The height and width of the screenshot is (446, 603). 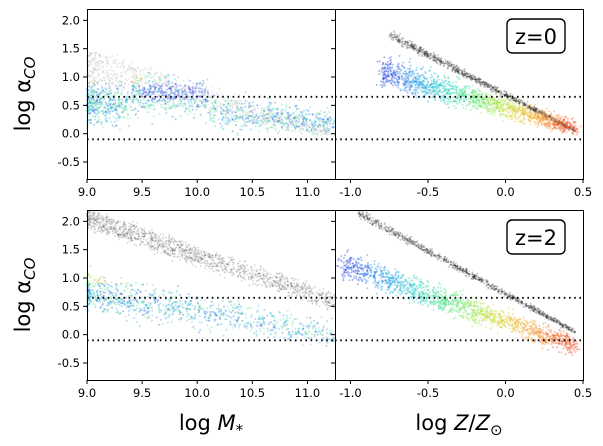 What do you see at coordinates (71, 20) in the screenshot?
I see `y-tick-label: 2.0` at bounding box center [71, 20].